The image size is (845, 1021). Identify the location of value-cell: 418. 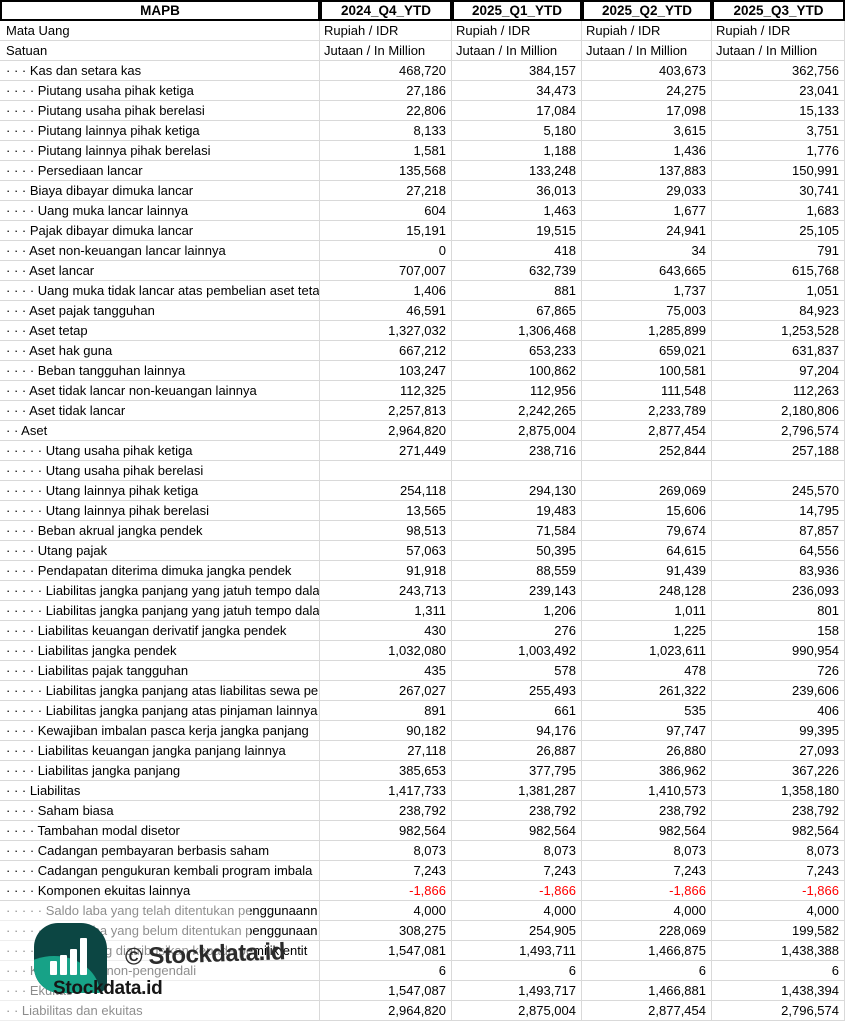
(517, 251).